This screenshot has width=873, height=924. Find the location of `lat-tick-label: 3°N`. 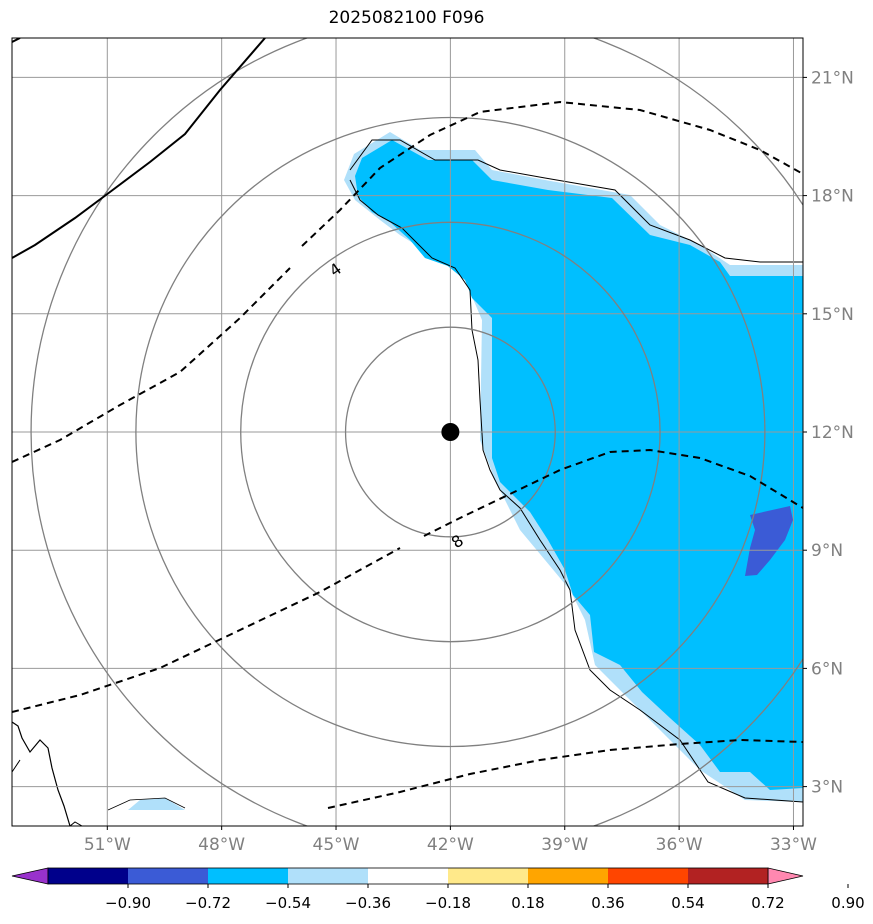

lat-tick-label: 3°N is located at coordinates (827, 788).